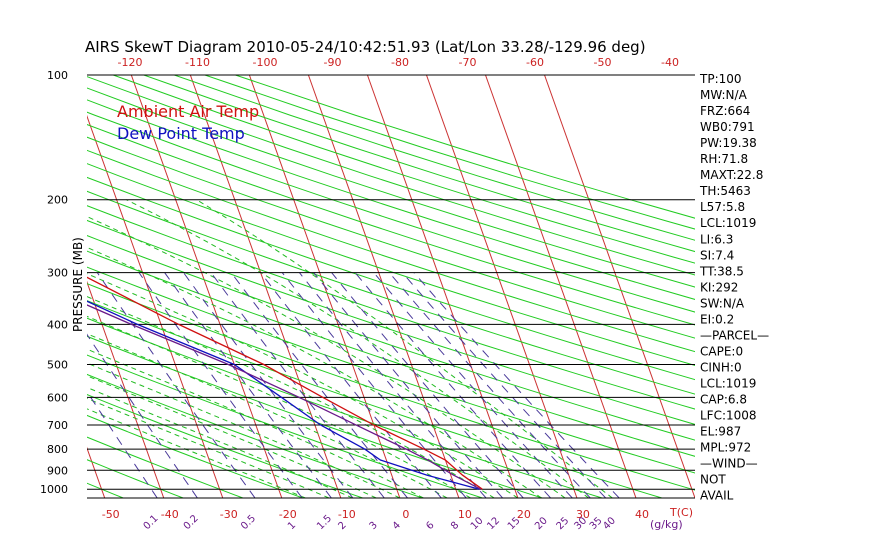  Describe the element at coordinates (717, 496) in the screenshot. I see `index-entry: AVAIL` at that location.